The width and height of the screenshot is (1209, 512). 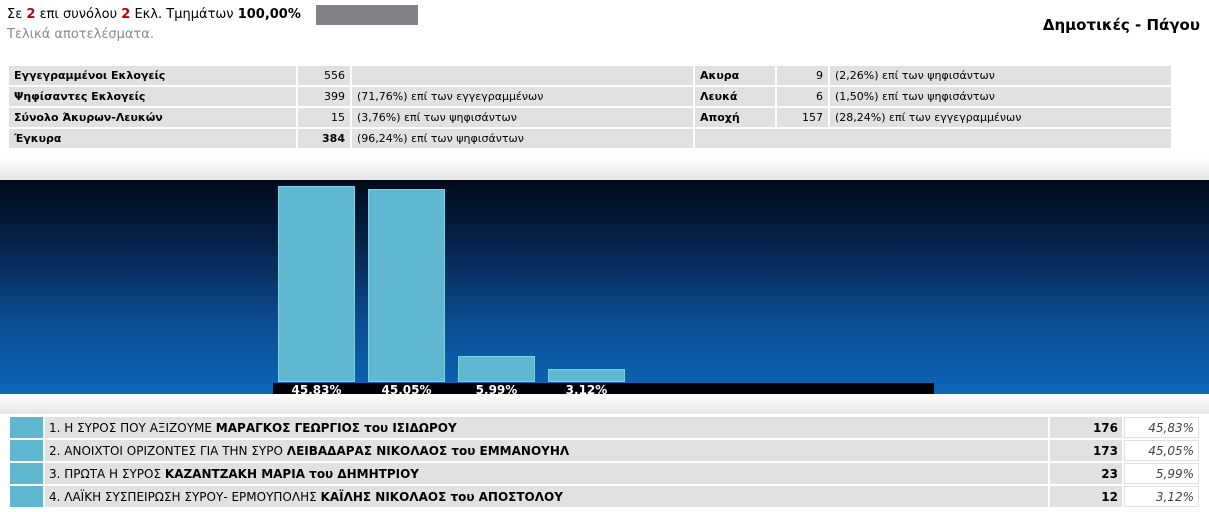 What do you see at coordinates (324, 96) in the screenshot?
I see `summary-value: 399` at bounding box center [324, 96].